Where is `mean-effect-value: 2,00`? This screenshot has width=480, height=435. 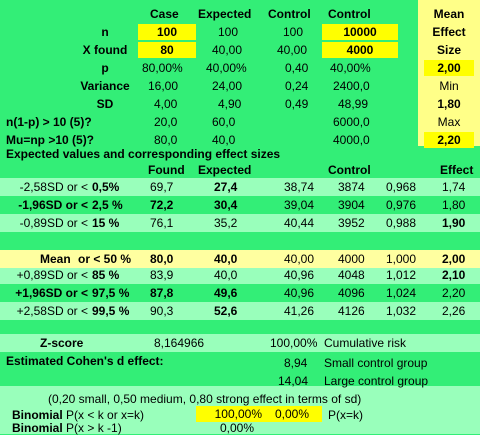 mean-effect-value: 2,00 is located at coordinates (449, 68).